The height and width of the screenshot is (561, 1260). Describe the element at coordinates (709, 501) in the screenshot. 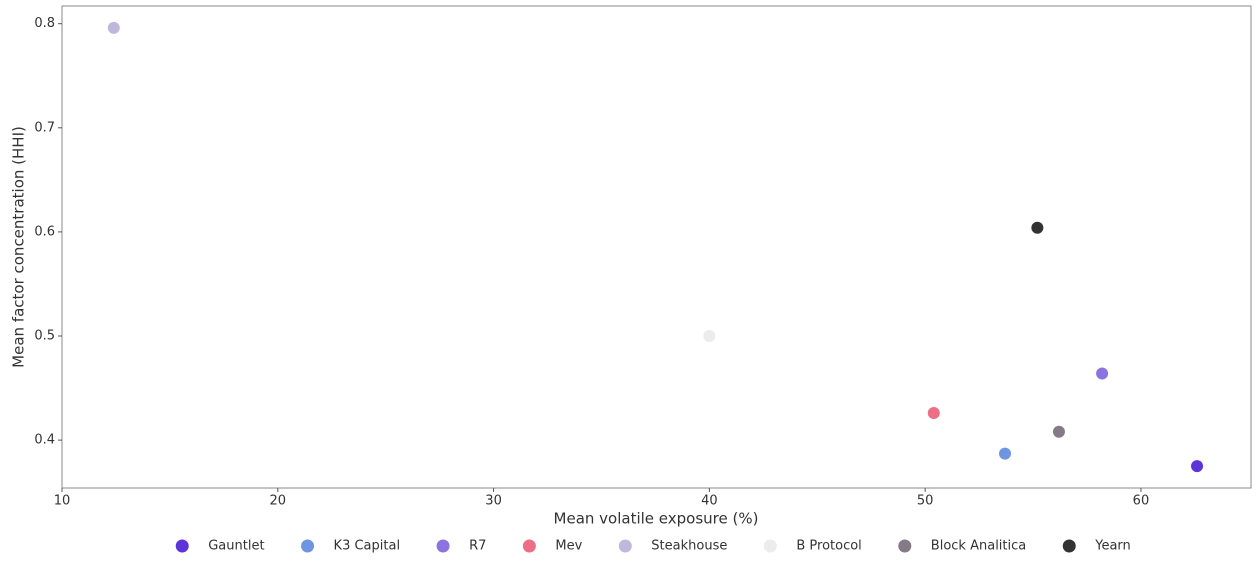

I see `x-tick-label: 40` at that location.